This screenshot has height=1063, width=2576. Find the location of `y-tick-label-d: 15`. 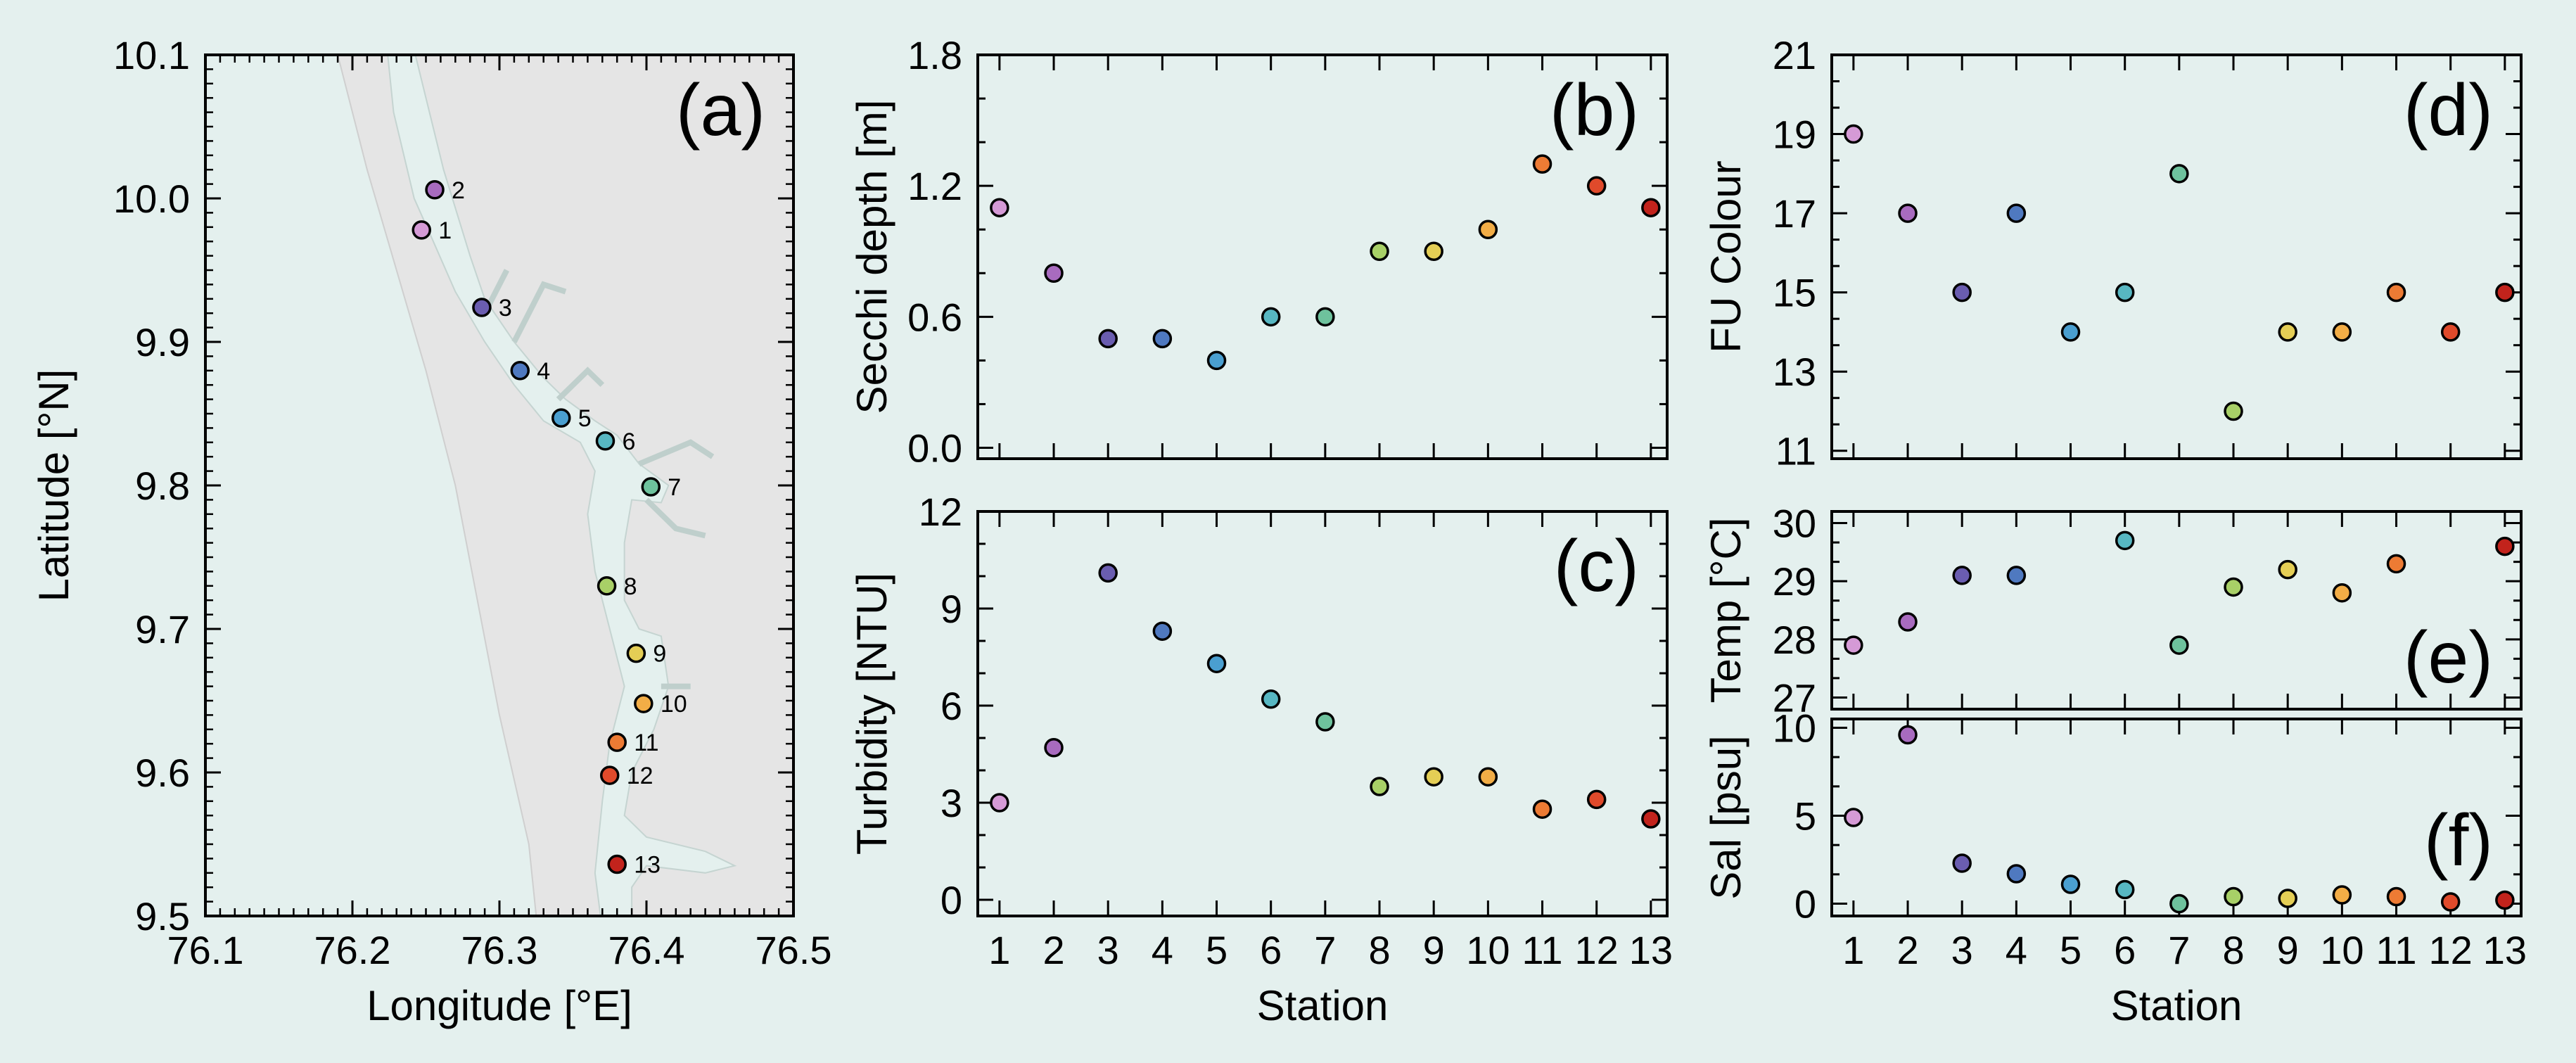

y-tick-label-d: 15 is located at coordinates (1794, 293).